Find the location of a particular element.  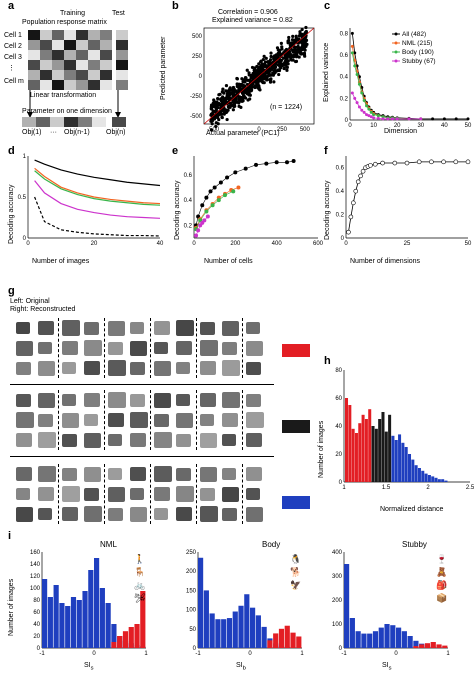

swatch-black is located at coordinates (296, 426).